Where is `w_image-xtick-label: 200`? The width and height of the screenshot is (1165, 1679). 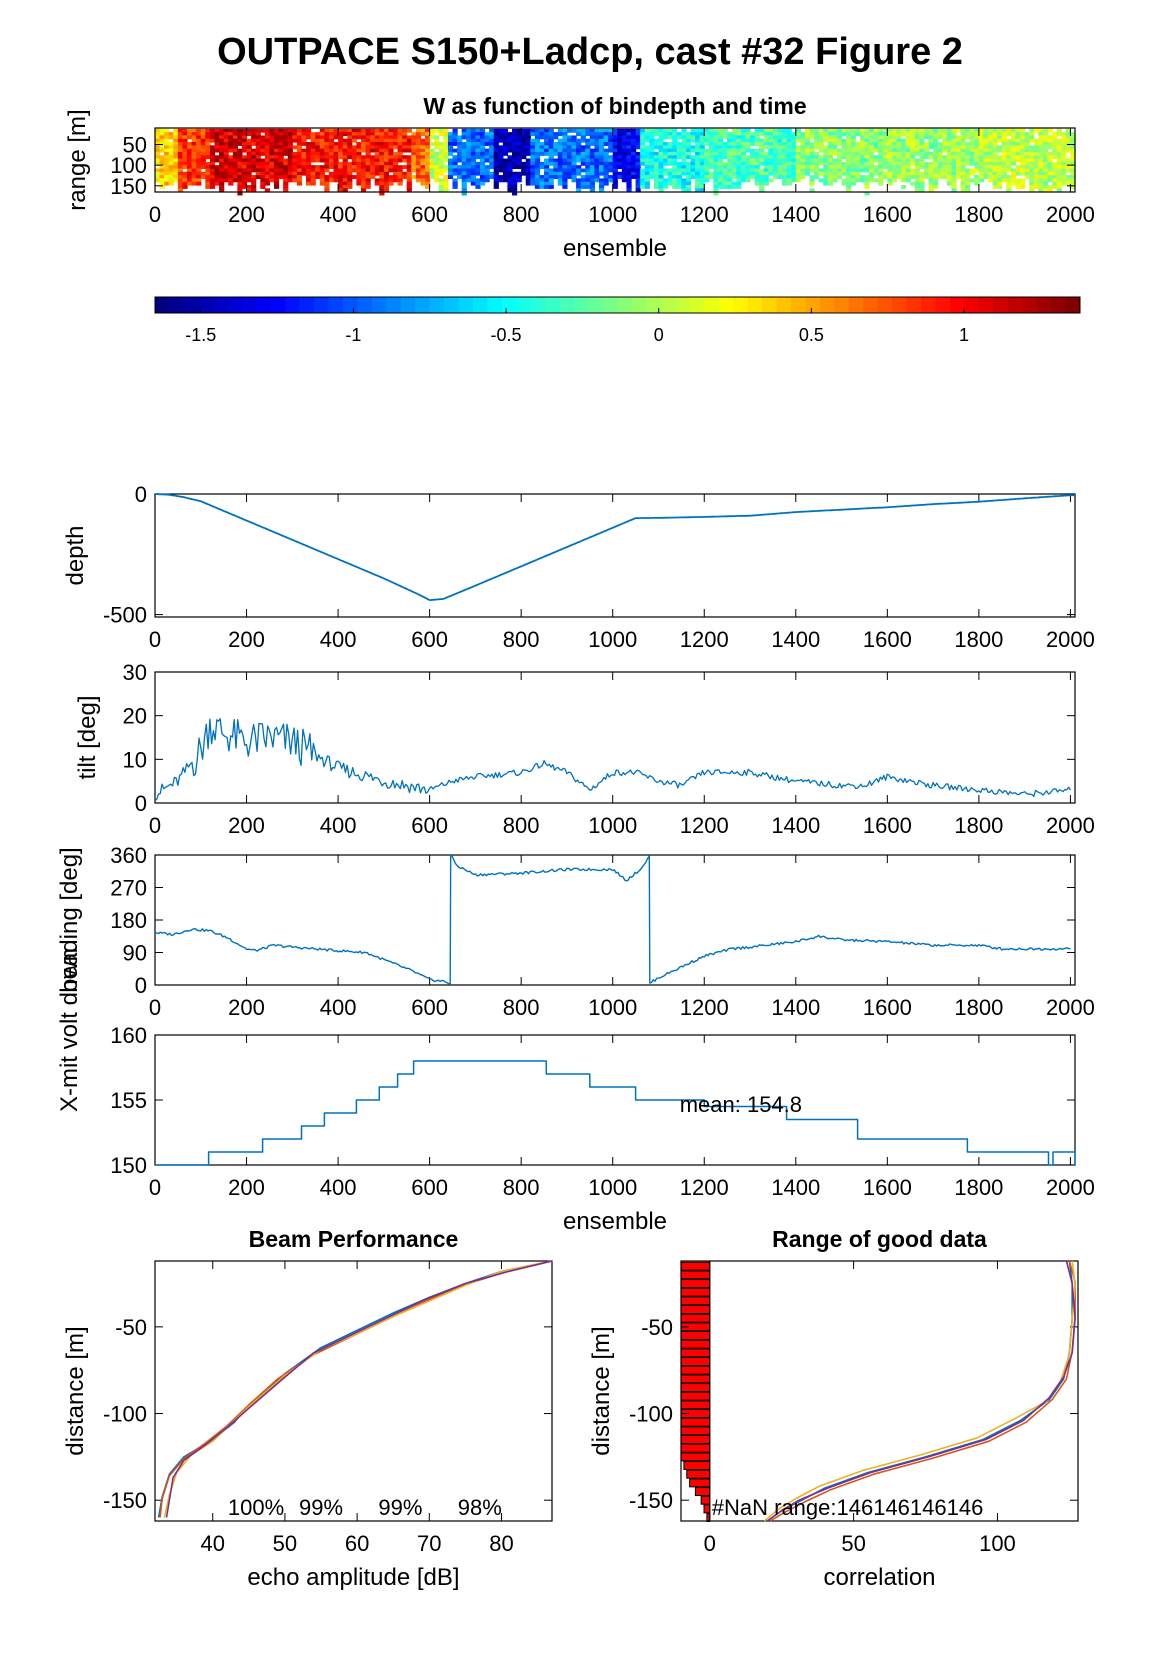
w_image-xtick-label: 200 is located at coordinates (246, 214).